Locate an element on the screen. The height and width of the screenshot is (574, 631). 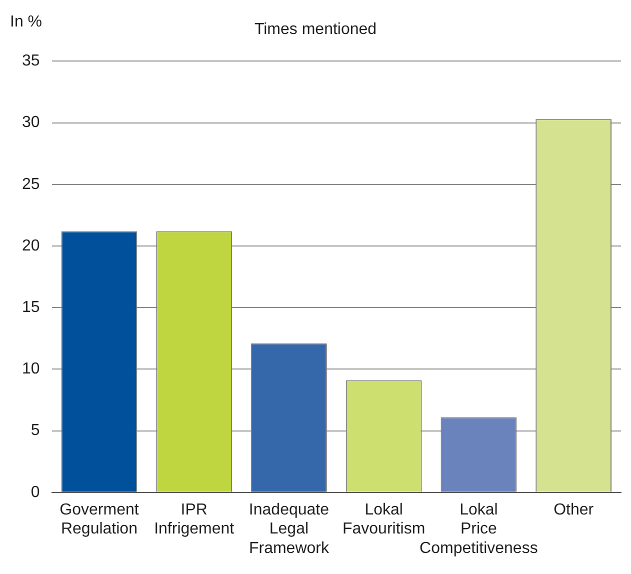
x-tick-label: Lokal Favouritism is located at coordinates (384, 519).